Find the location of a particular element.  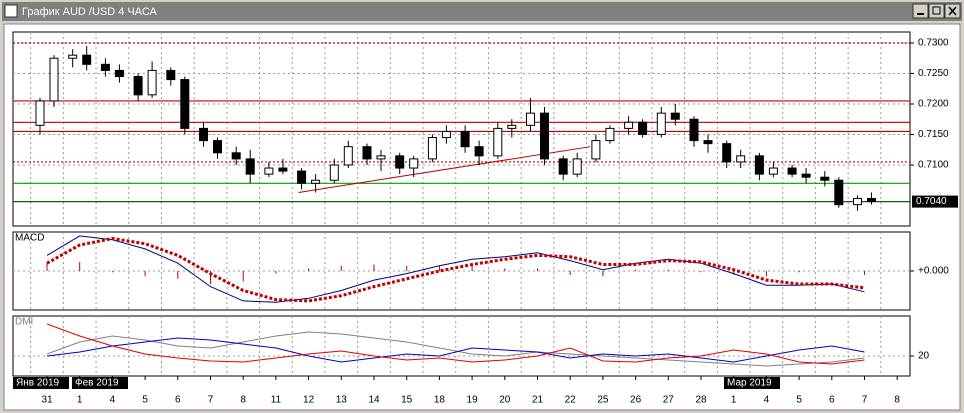

x-tick-label: 18 is located at coordinates (440, 400).